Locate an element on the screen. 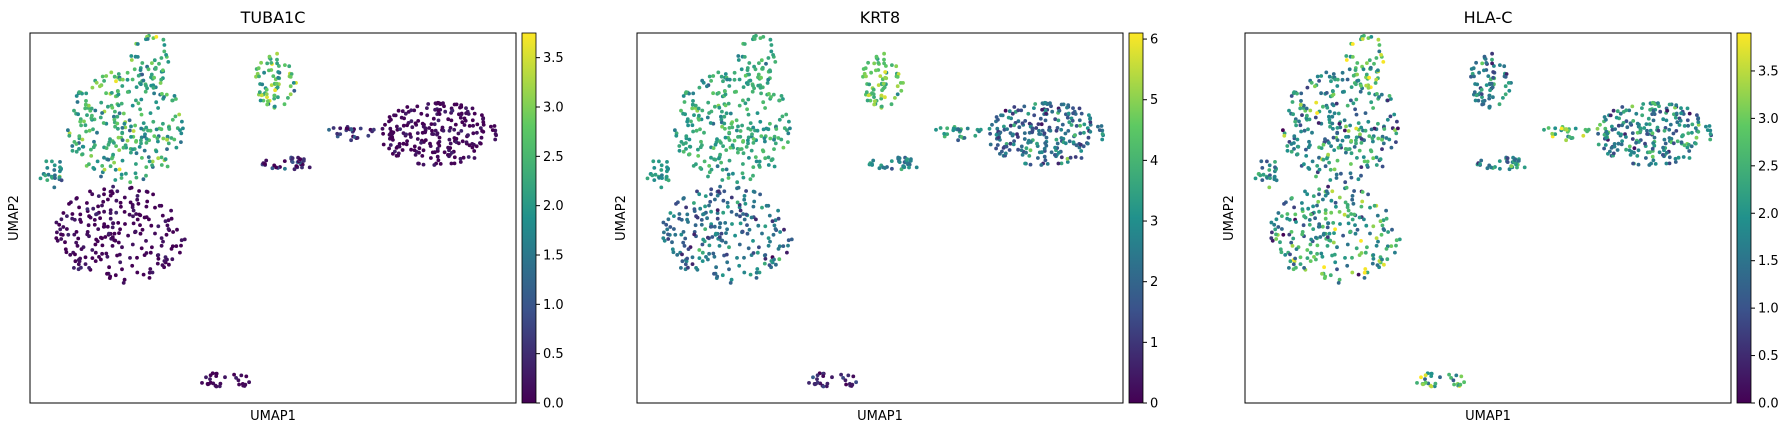 The width and height of the screenshot is (1780, 431). colorbar-tick-label: 1.0 is located at coordinates (1768, 309).